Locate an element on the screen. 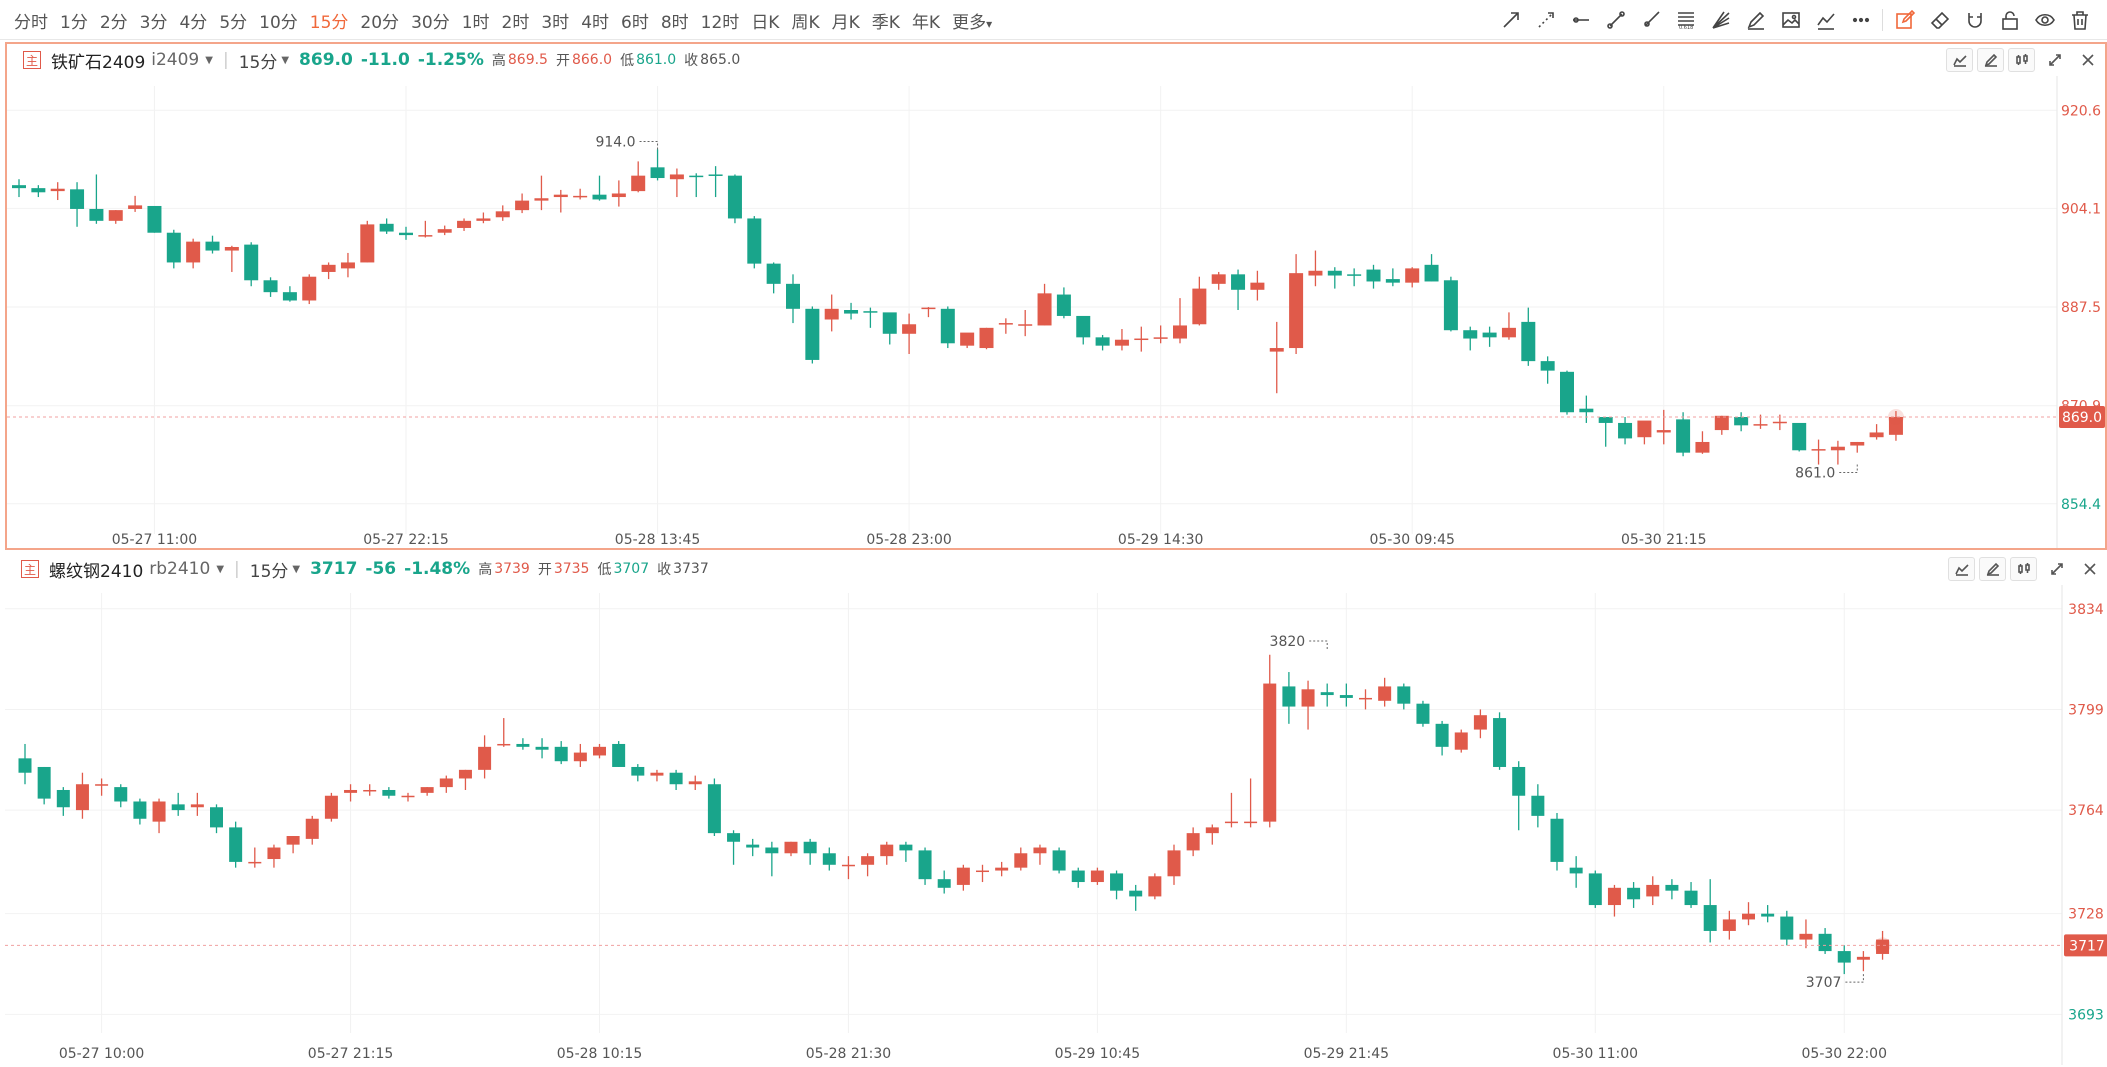 This screenshot has height=1067, width=2107. fan-icon is located at coordinates (1720, 20).